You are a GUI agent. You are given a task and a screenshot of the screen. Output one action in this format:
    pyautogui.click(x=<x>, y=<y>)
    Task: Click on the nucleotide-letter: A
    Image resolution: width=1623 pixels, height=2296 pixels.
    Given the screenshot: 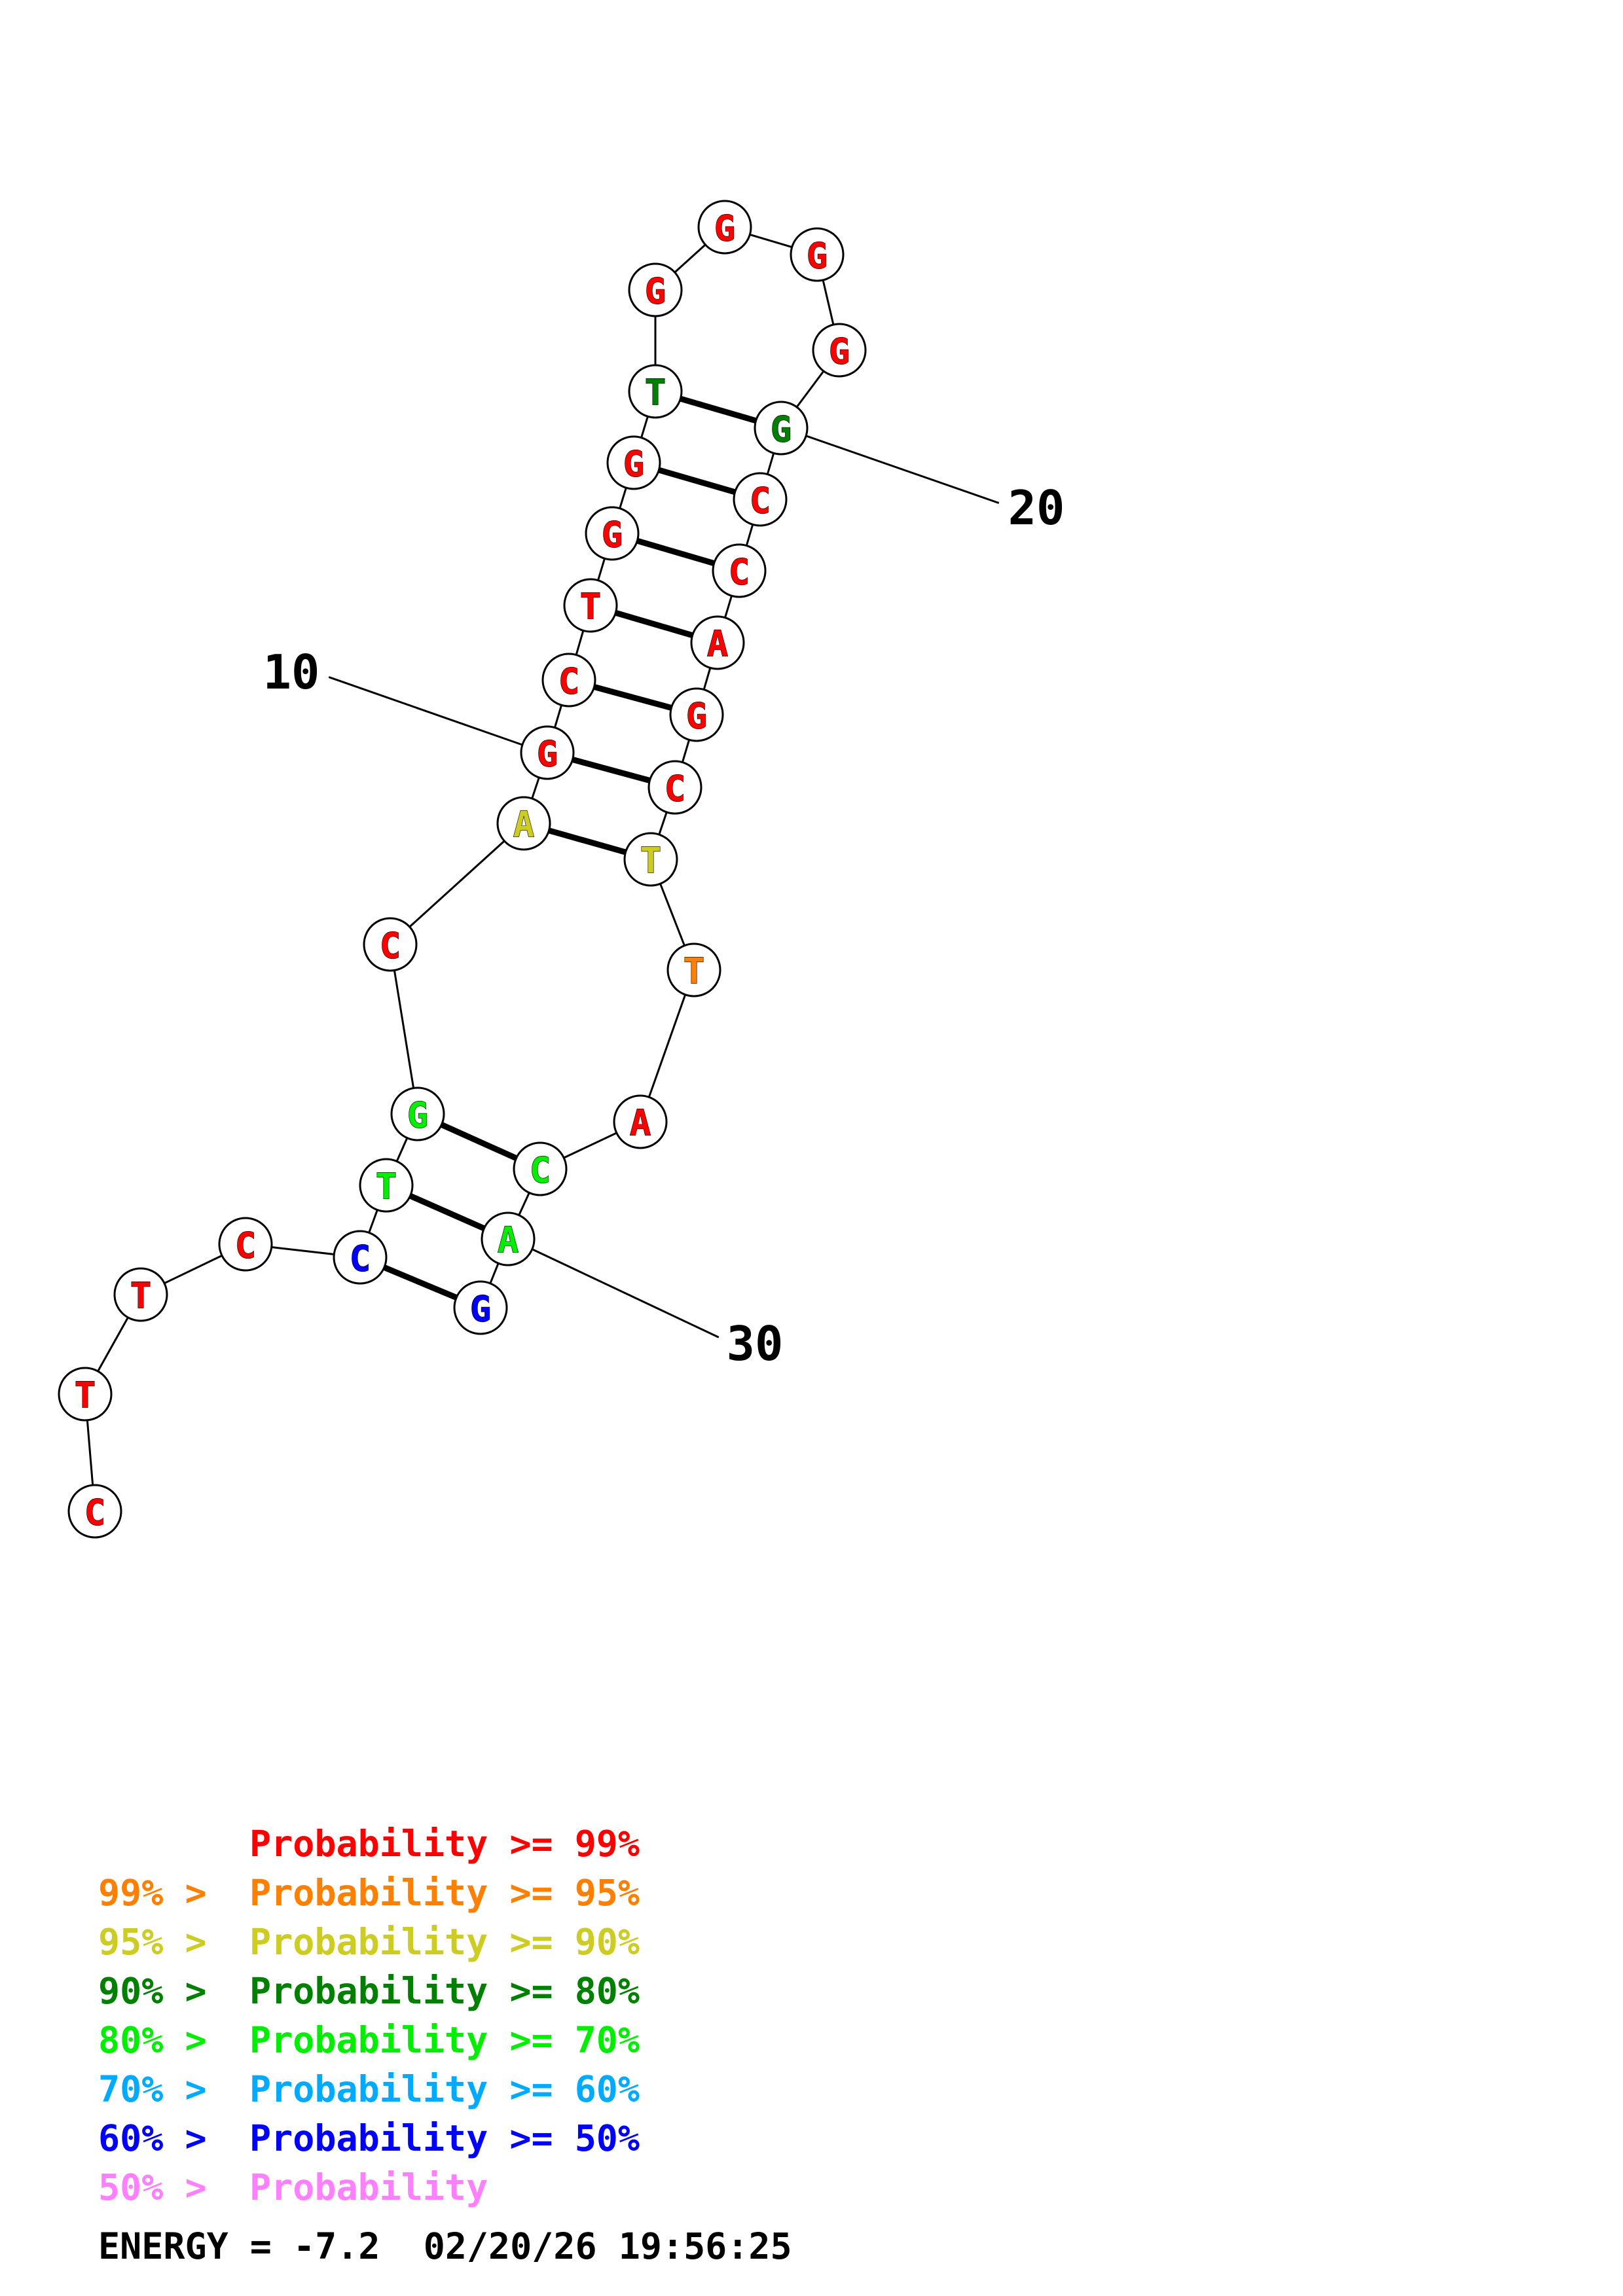 What is the action you would take?
    pyautogui.click(x=508, y=1240)
    